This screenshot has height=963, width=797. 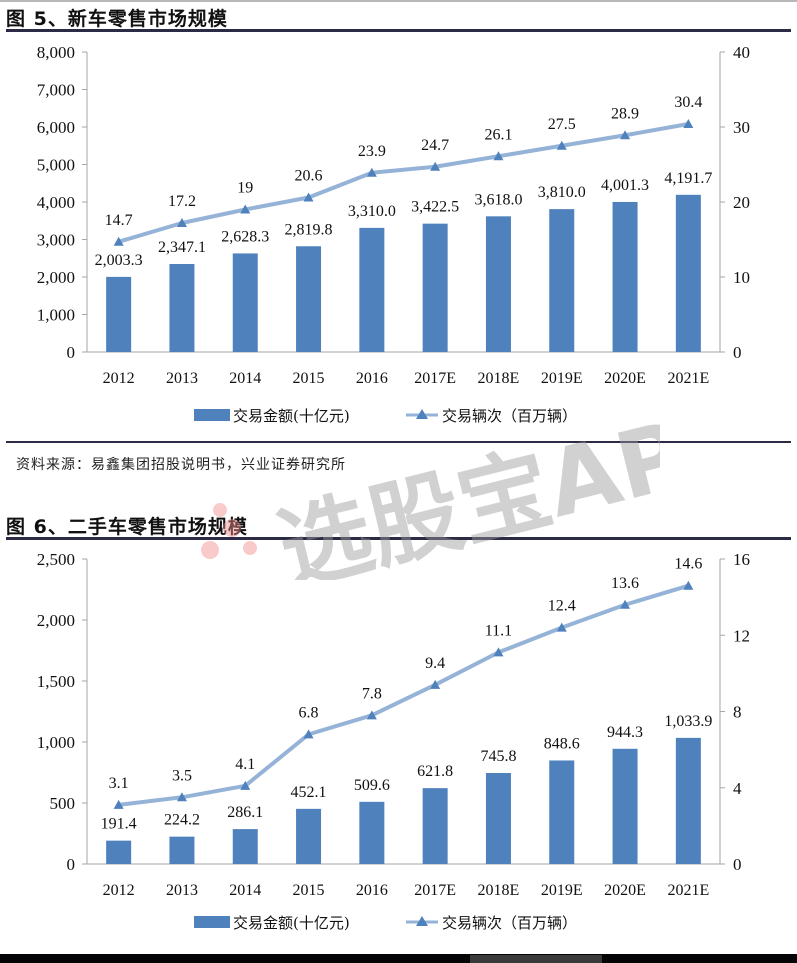 What do you see at coordinates (498, 756) in the screenshot?
I see `bar-value-label: 745.8` at bounding box center [498, 756].